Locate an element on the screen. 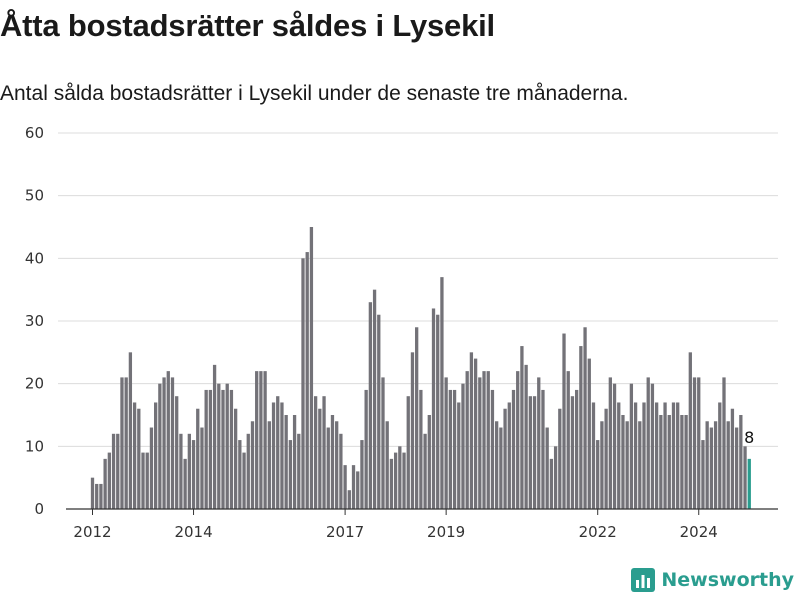  x-axis-ticks: 2012 2014 2017 2019 2022 2024 is located at coordinates (395, 524).